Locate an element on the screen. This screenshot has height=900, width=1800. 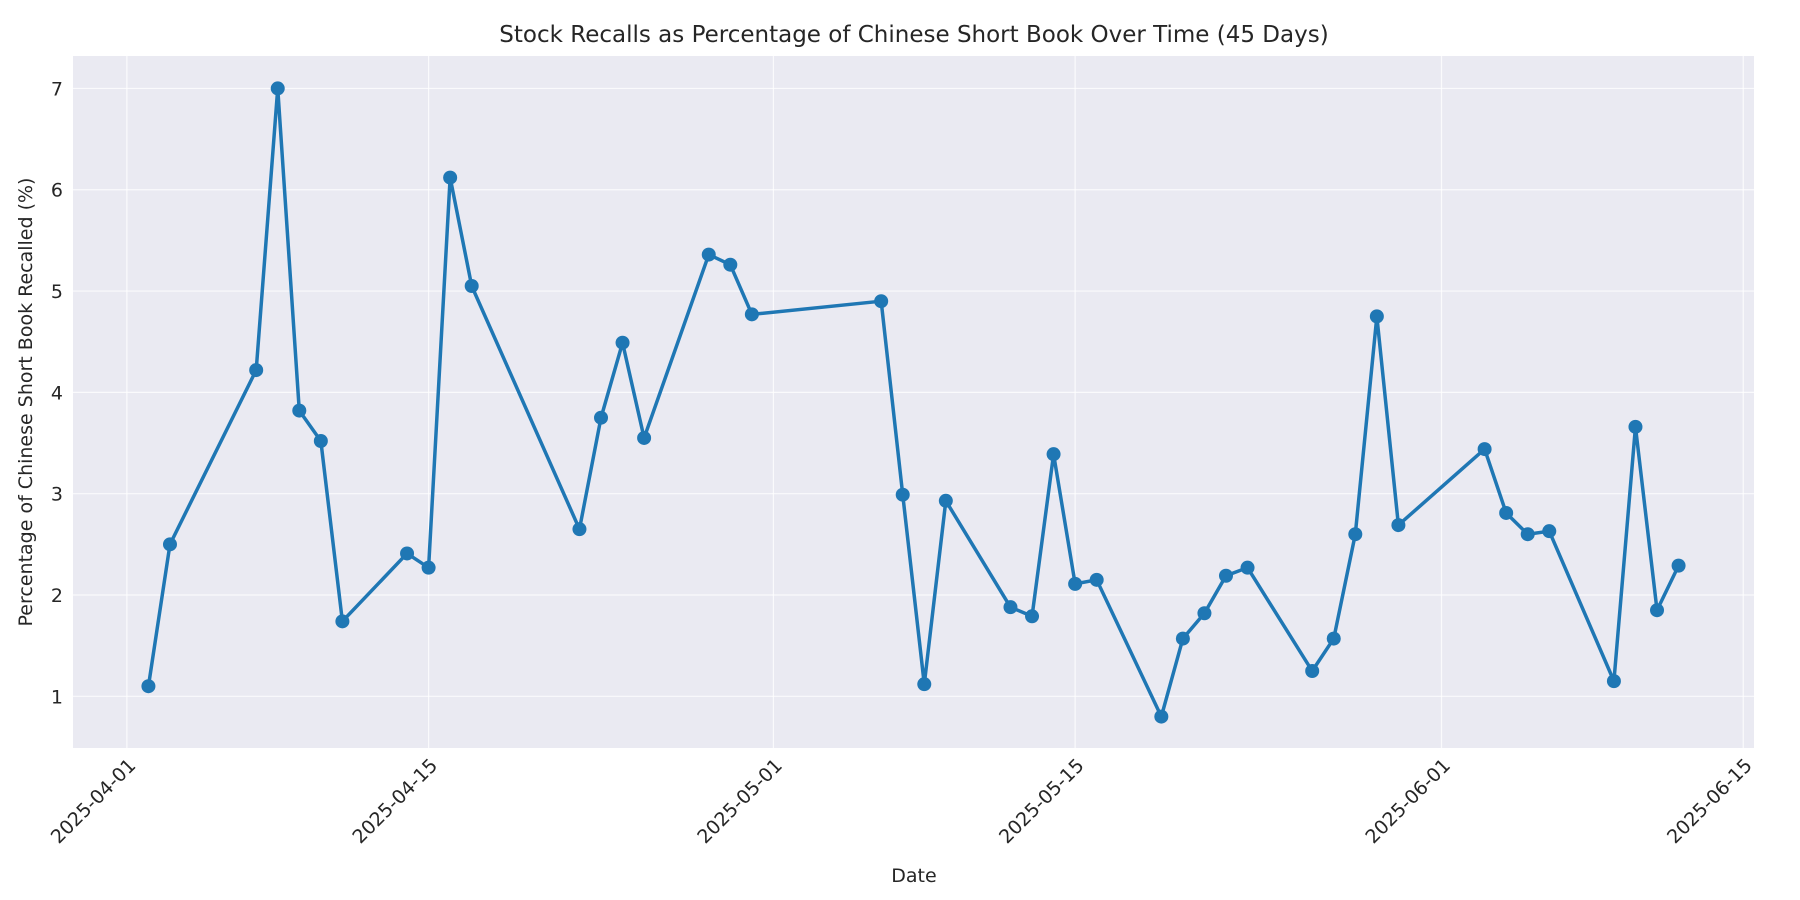
x-tick-label: 2025-04-15 is located at coordinates (395, 802).